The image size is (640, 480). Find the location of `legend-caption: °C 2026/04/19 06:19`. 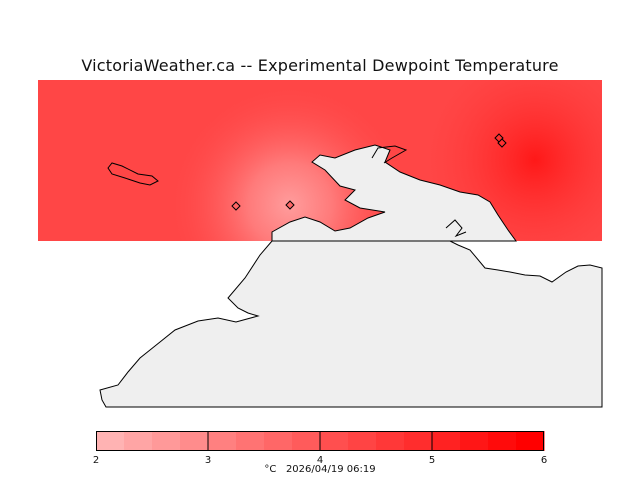

legend-caption: °C 2026/04/19 06:19 is located at coordinates (320, 469).